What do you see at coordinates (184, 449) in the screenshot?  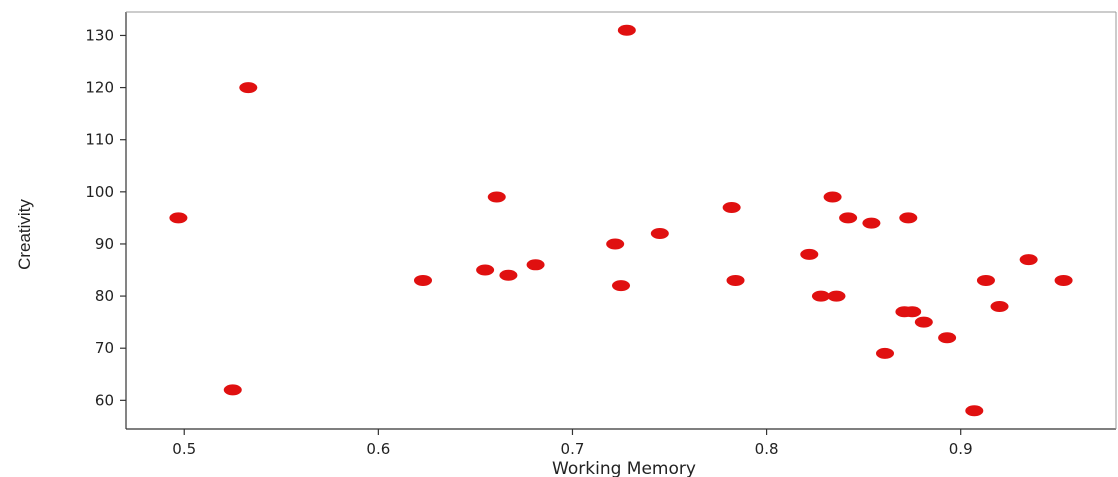 I see `x-tick-label: 0.5` at bounding box center [184, 449].